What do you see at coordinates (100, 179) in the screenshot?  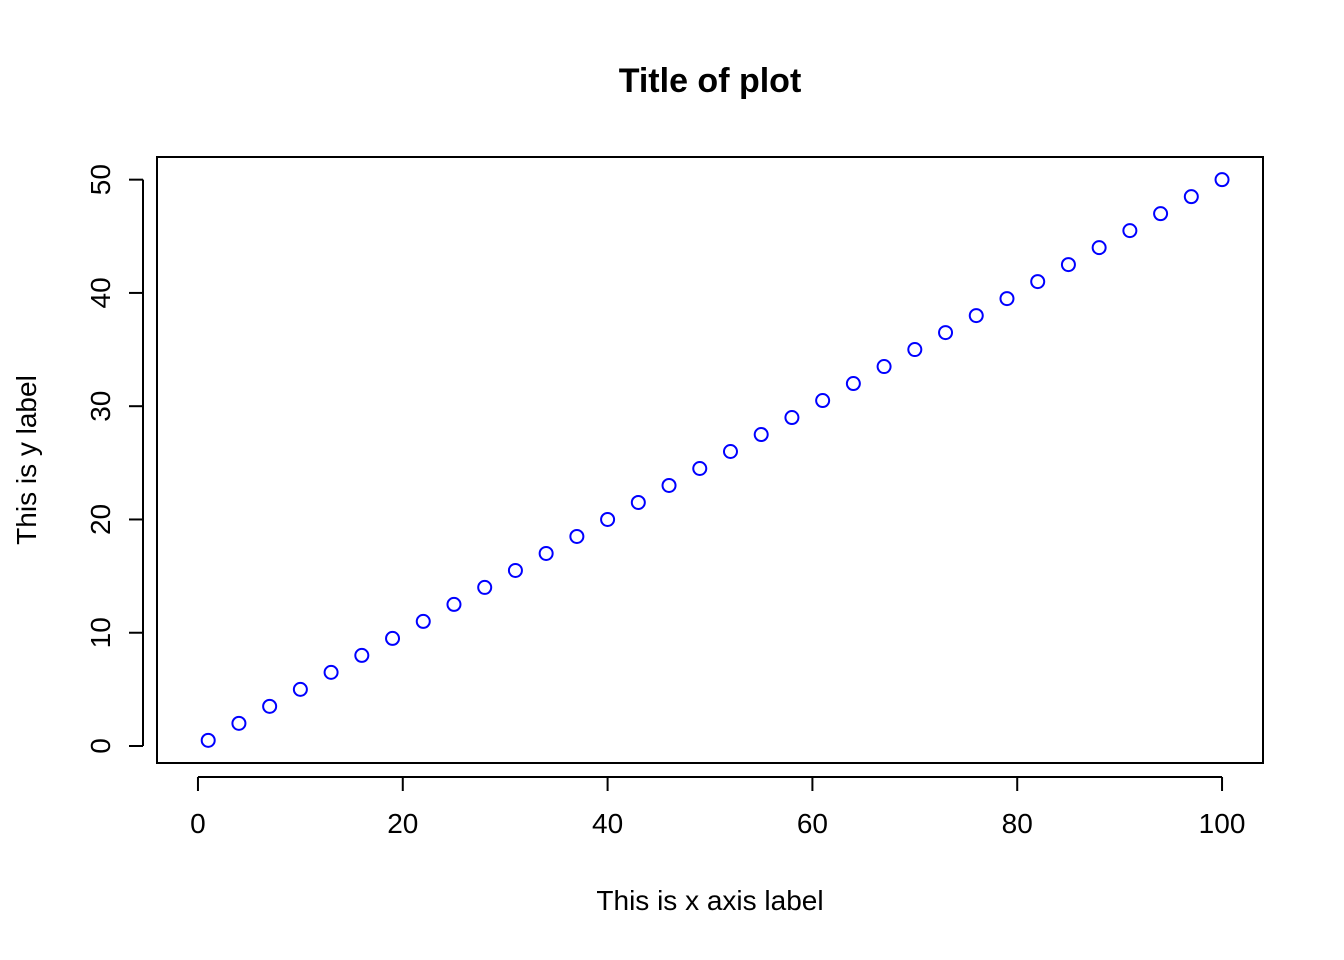 I see `y-tick-label: 50` at bounding box center [100, 179].